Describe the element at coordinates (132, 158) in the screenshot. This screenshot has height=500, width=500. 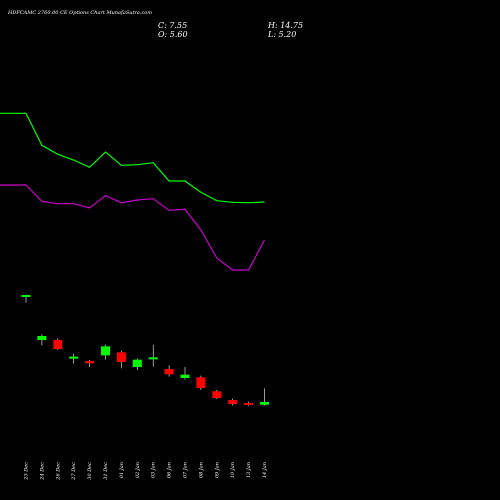
I see `upper-indicator-line` at that location.